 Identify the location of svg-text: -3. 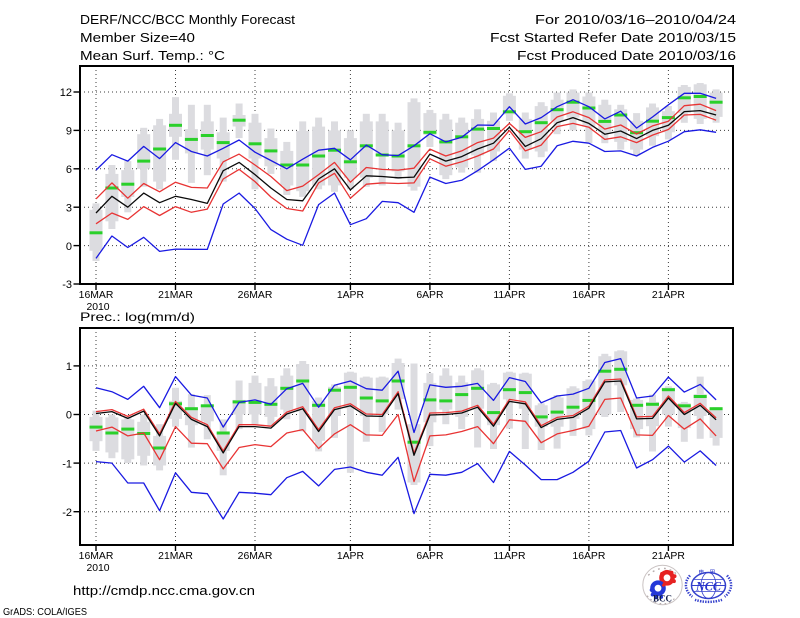
(67, 285).